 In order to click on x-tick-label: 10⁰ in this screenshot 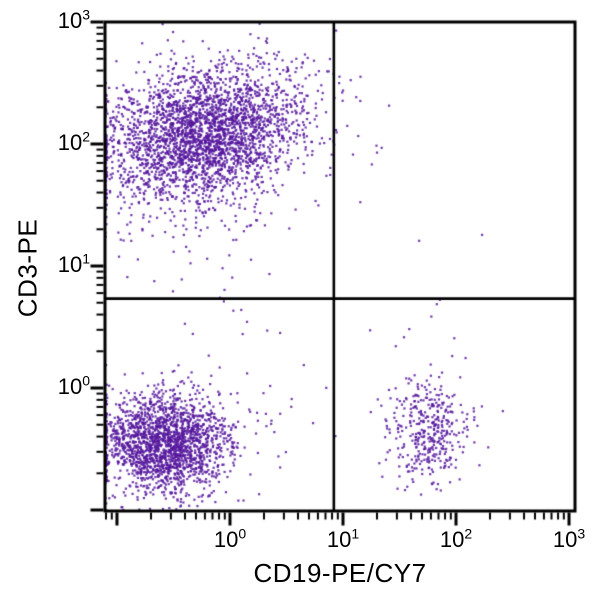, I will do `click(230, 538)`.